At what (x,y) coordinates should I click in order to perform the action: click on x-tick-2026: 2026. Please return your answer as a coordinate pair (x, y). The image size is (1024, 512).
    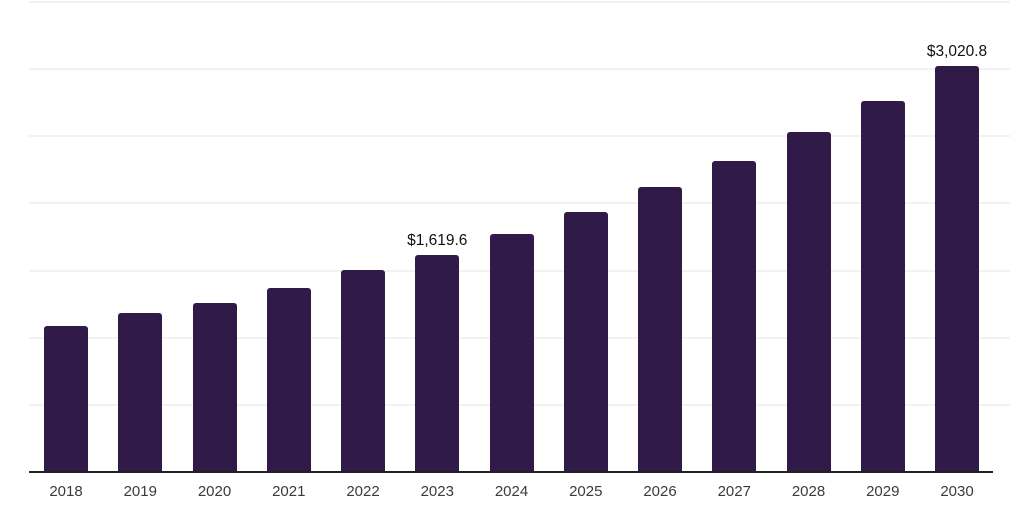
    Looking at the image, I should click on (660, 491).